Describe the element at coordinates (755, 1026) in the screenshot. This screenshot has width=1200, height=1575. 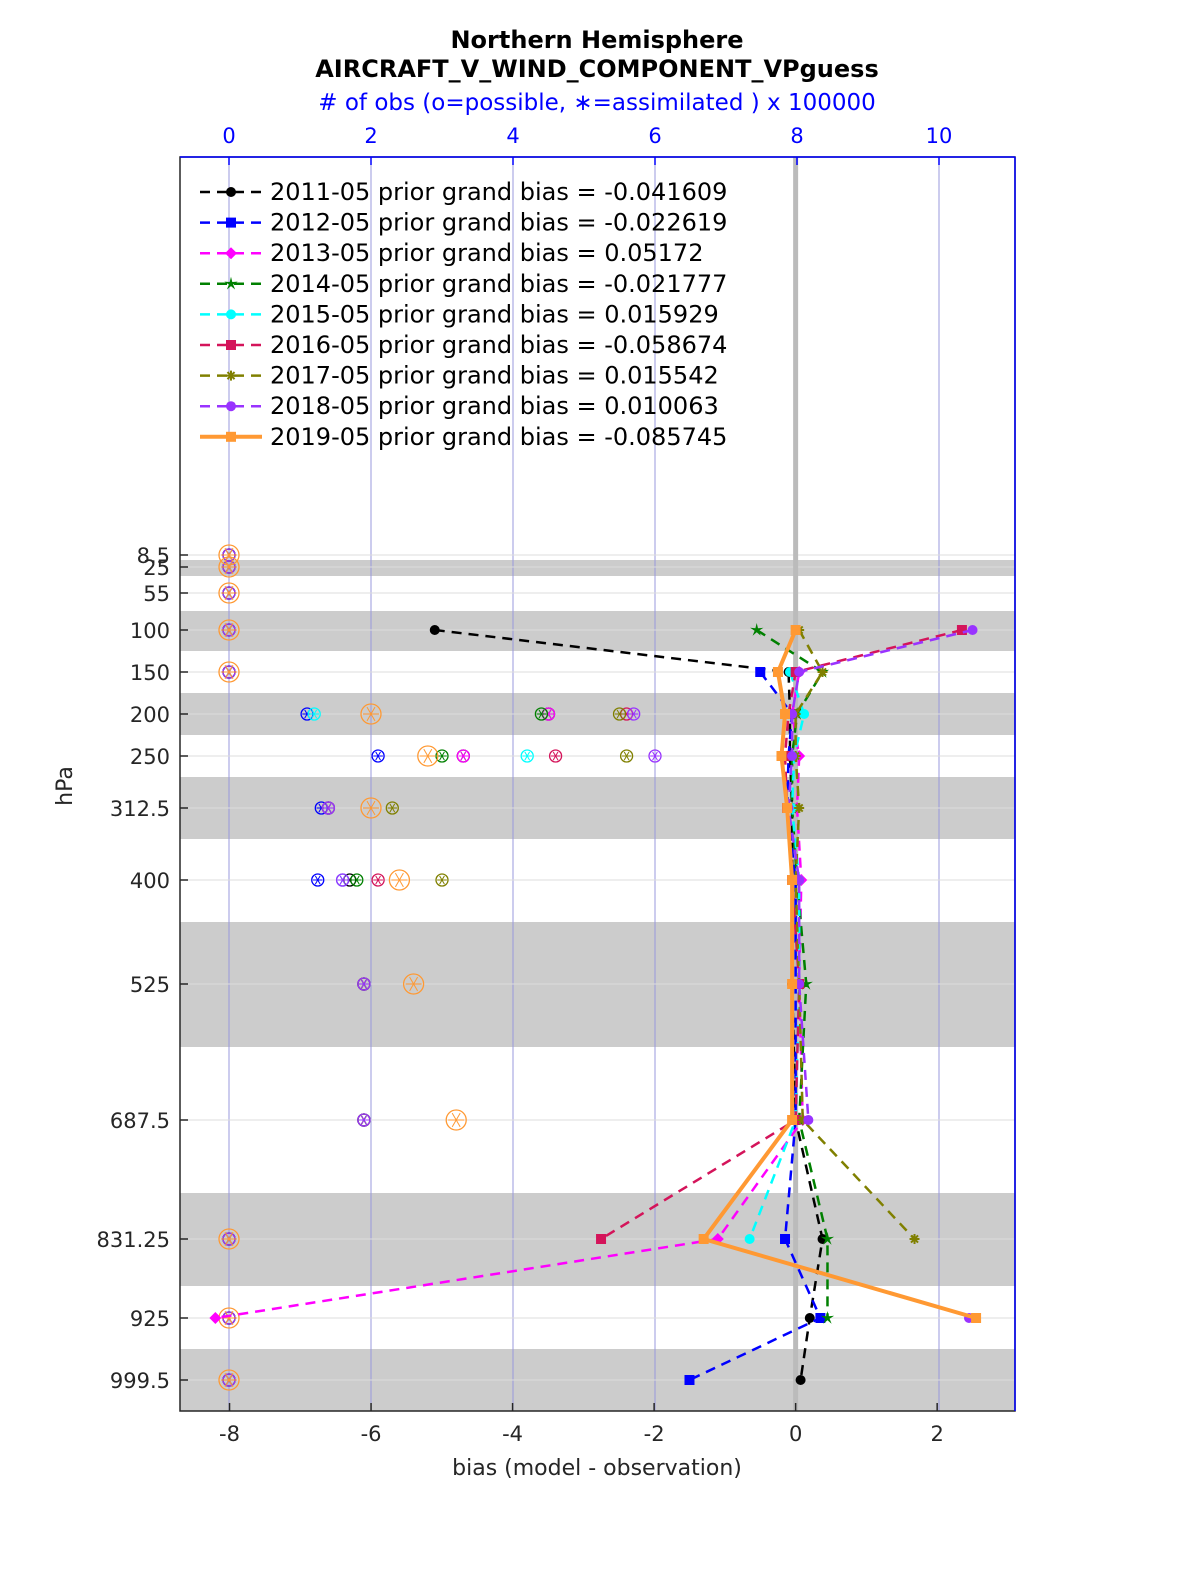
I see `series-line` at that location.